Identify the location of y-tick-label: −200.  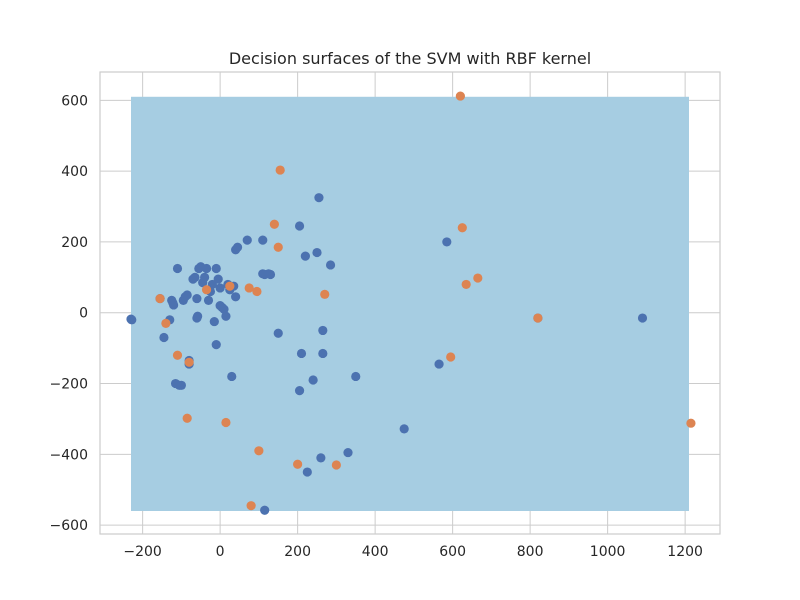
(69, 385).